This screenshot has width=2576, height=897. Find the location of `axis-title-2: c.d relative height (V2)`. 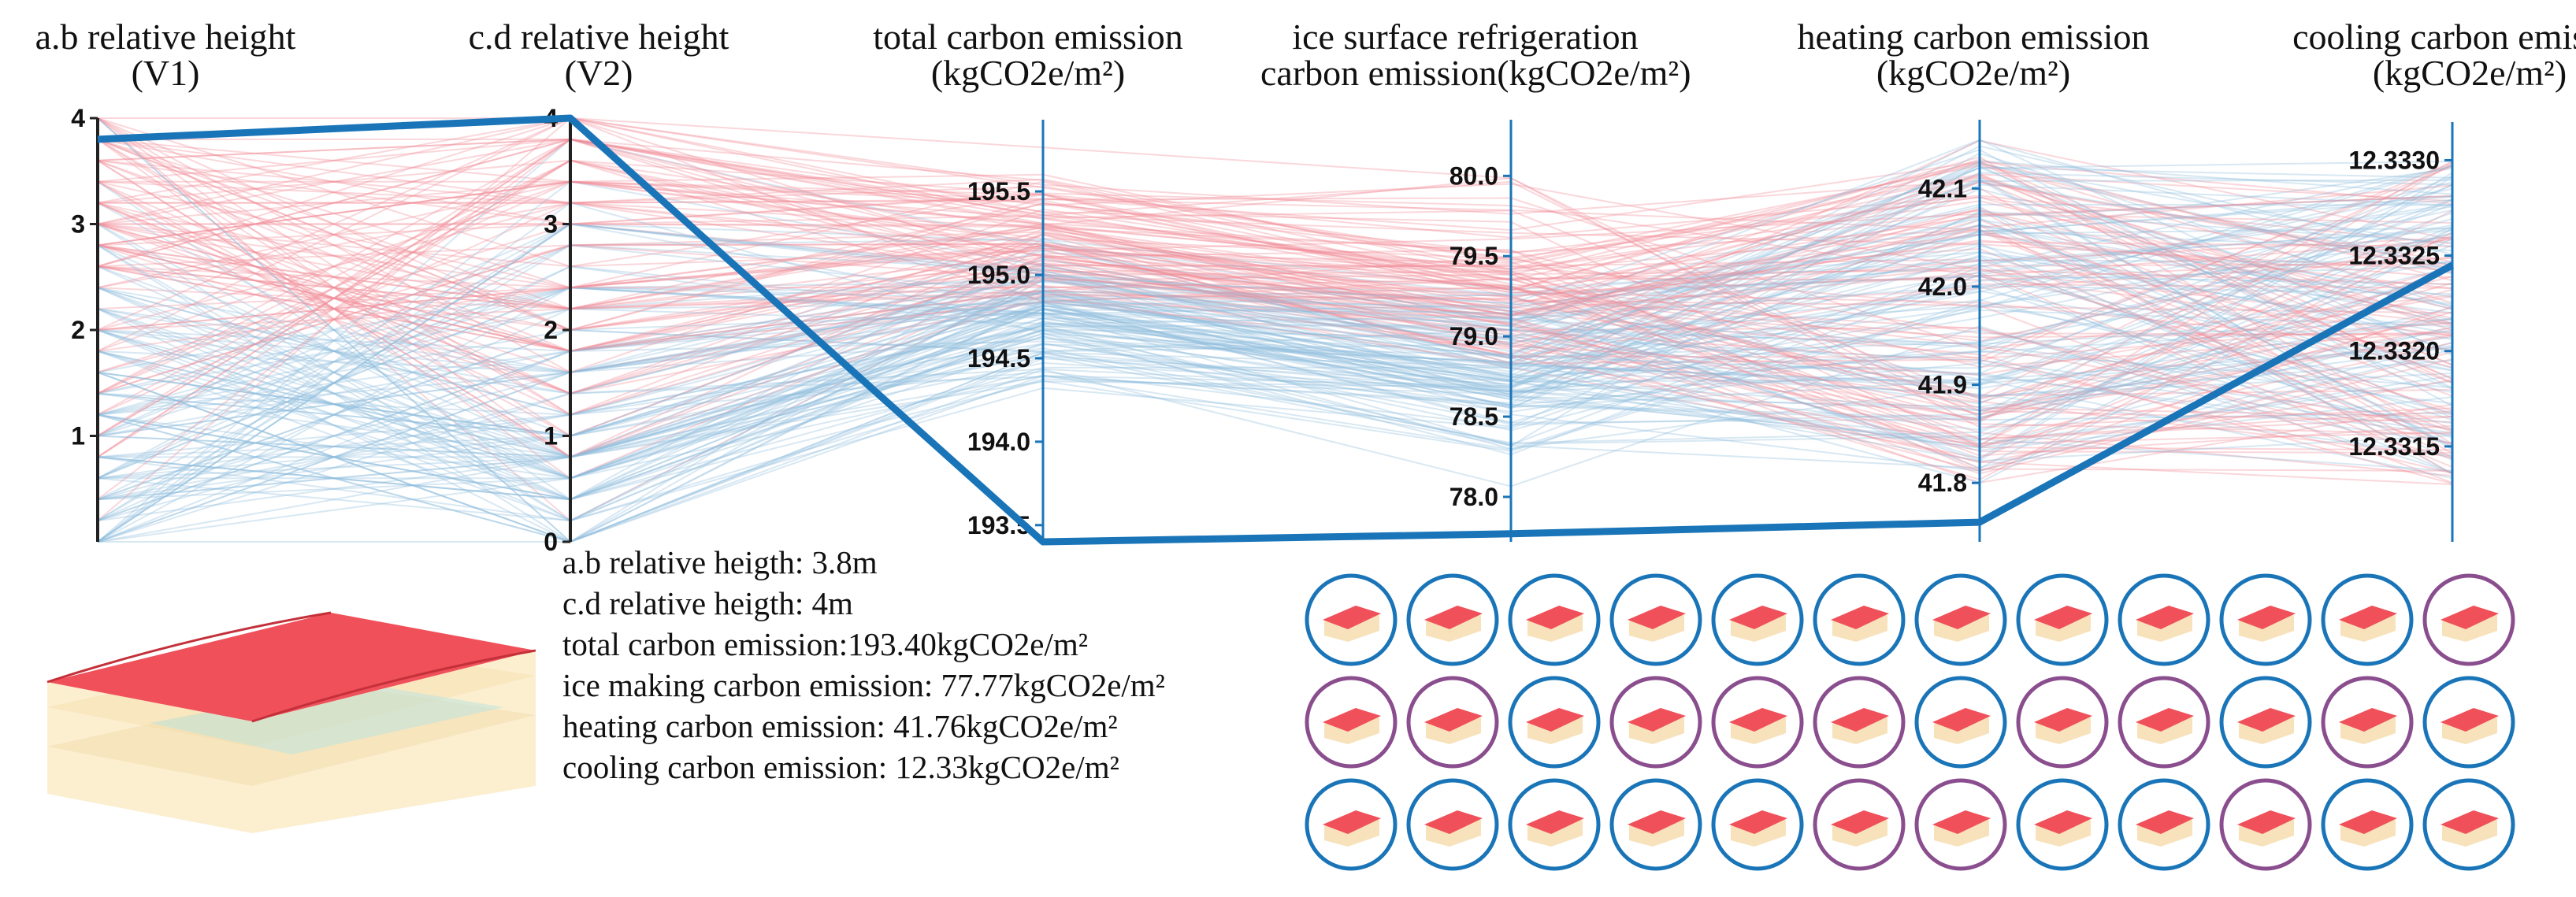

axis-title-2: c.d relative height (V2) is located at coordinates (599, 55).